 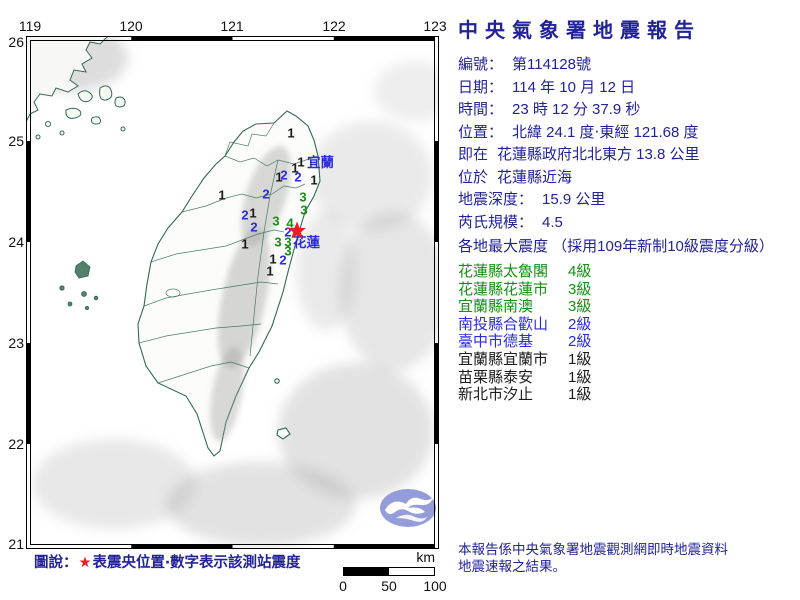 What do you see at coordinates (80, 112) in the screenshot?
I see `offshore-islands` at bounding box center [80, 112].